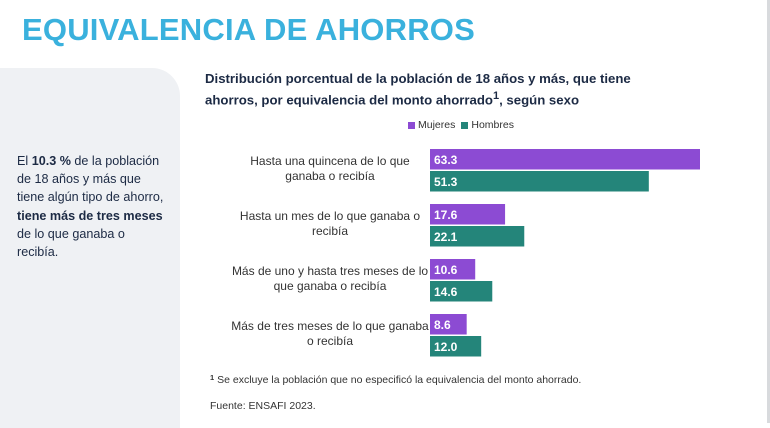 The image size is (770, 428). I want to click on chart-title-footnote-marker: 1, so click(496, 95).